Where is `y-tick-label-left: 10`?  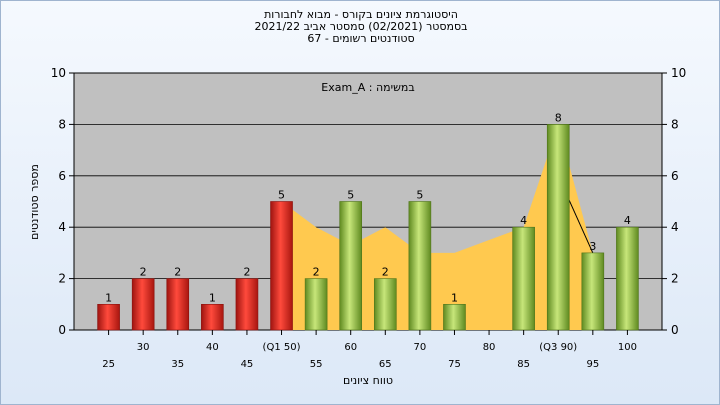 y-tick-label-left: 10 is located at coordinates (58, 73).